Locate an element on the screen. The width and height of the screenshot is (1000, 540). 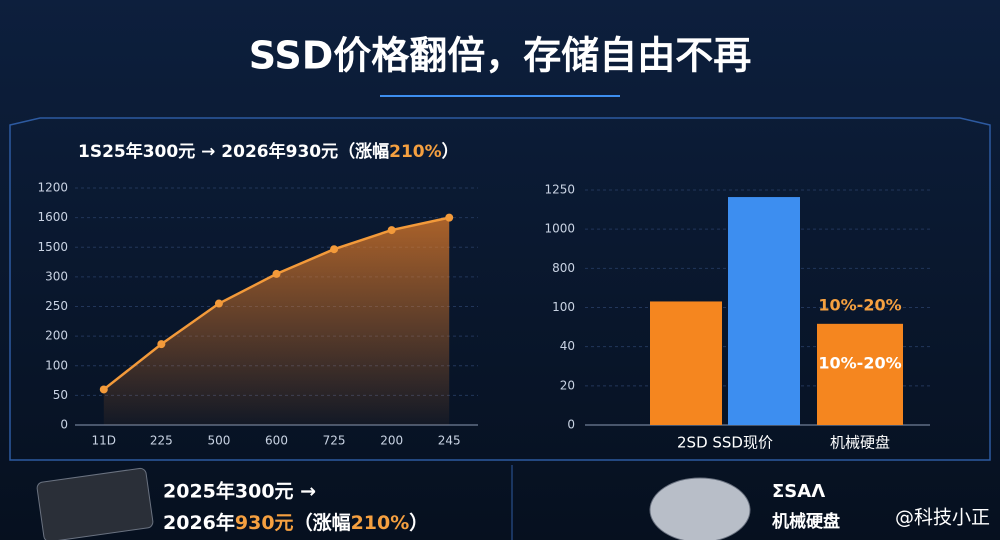
x-tick-label: 225 is located at coordinates (161, 441).